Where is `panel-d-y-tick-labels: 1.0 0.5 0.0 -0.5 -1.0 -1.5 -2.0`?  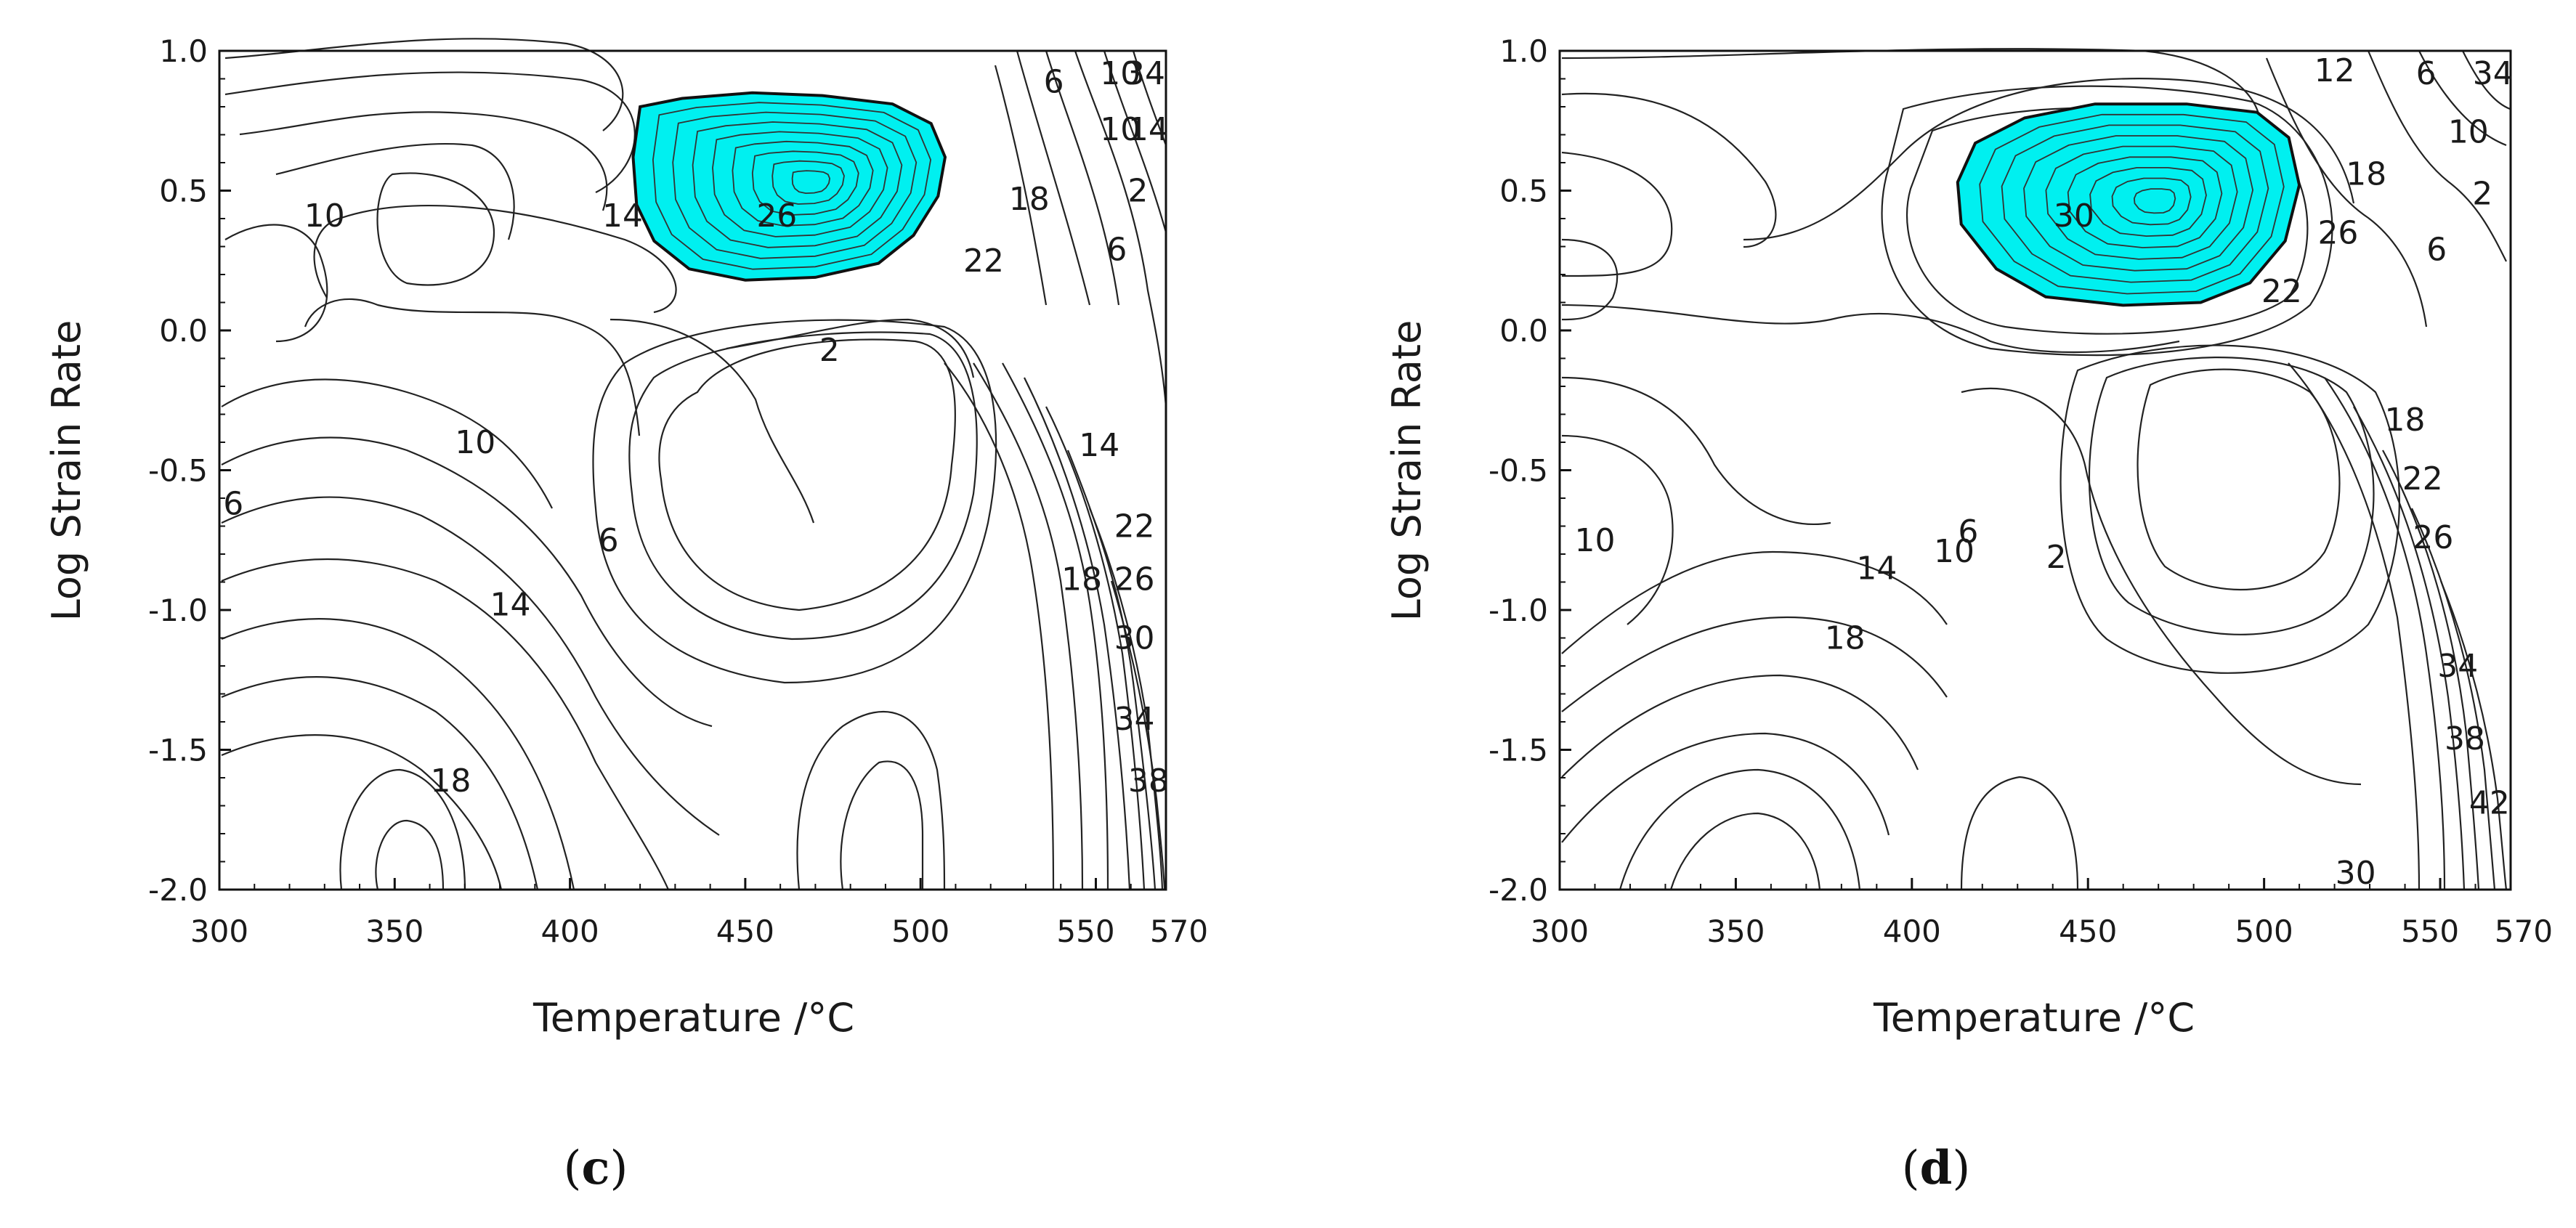
panel-d-y-tick-labels: 1.0 0.5 0.0 -0.5 -1.0 -1.5 -2.0 is located at coordinates (1519, 471).